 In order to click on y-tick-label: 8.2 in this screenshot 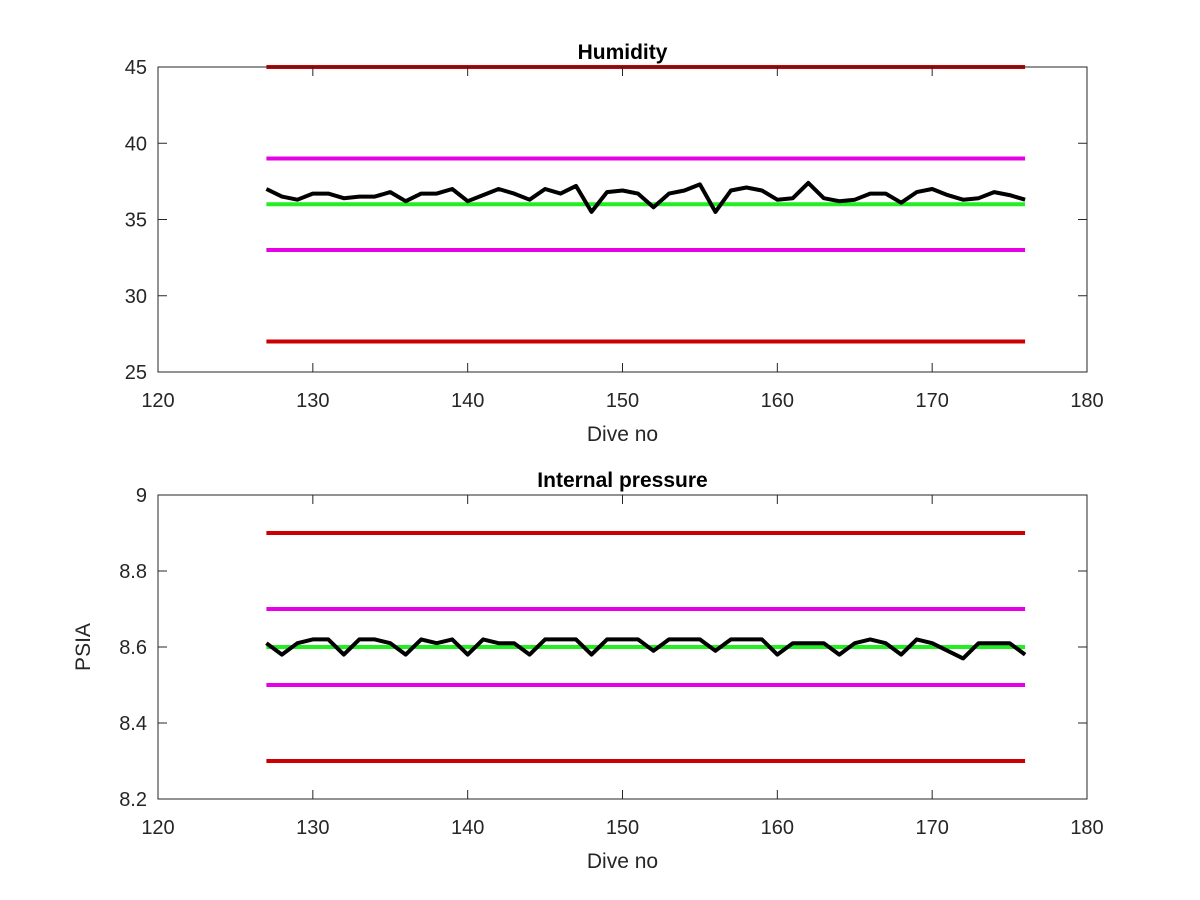, I will do `click(133, 800)`.